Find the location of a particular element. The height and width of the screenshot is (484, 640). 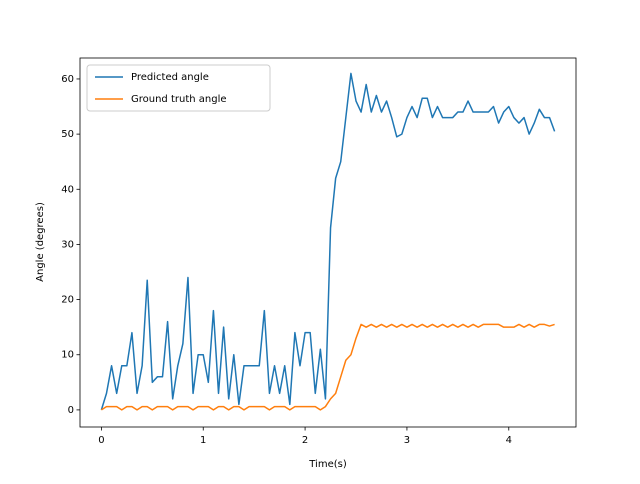

y-axis-label: Angle (degrees) is located at coordinates (40, 242).